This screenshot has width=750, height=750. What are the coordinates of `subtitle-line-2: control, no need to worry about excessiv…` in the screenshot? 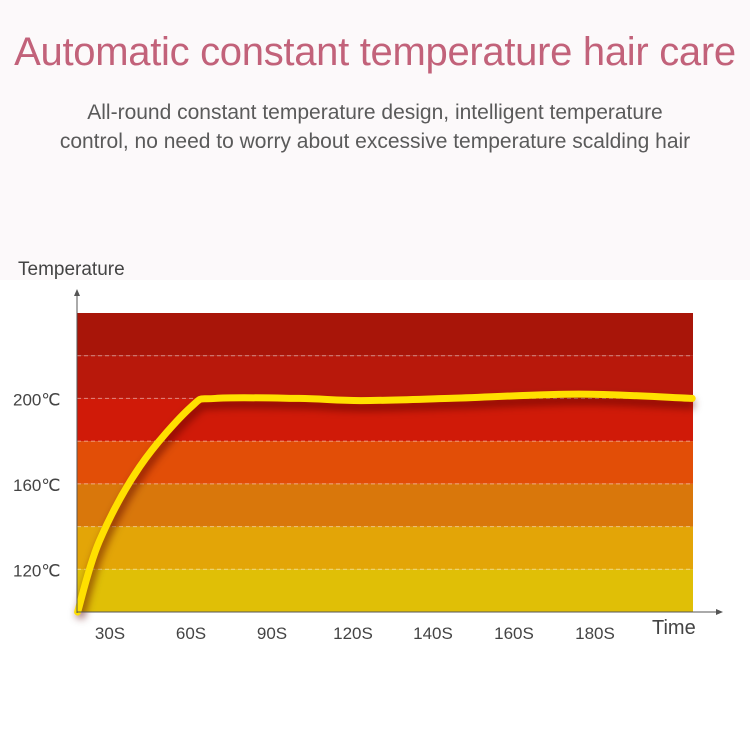 It's located at (375, 141).